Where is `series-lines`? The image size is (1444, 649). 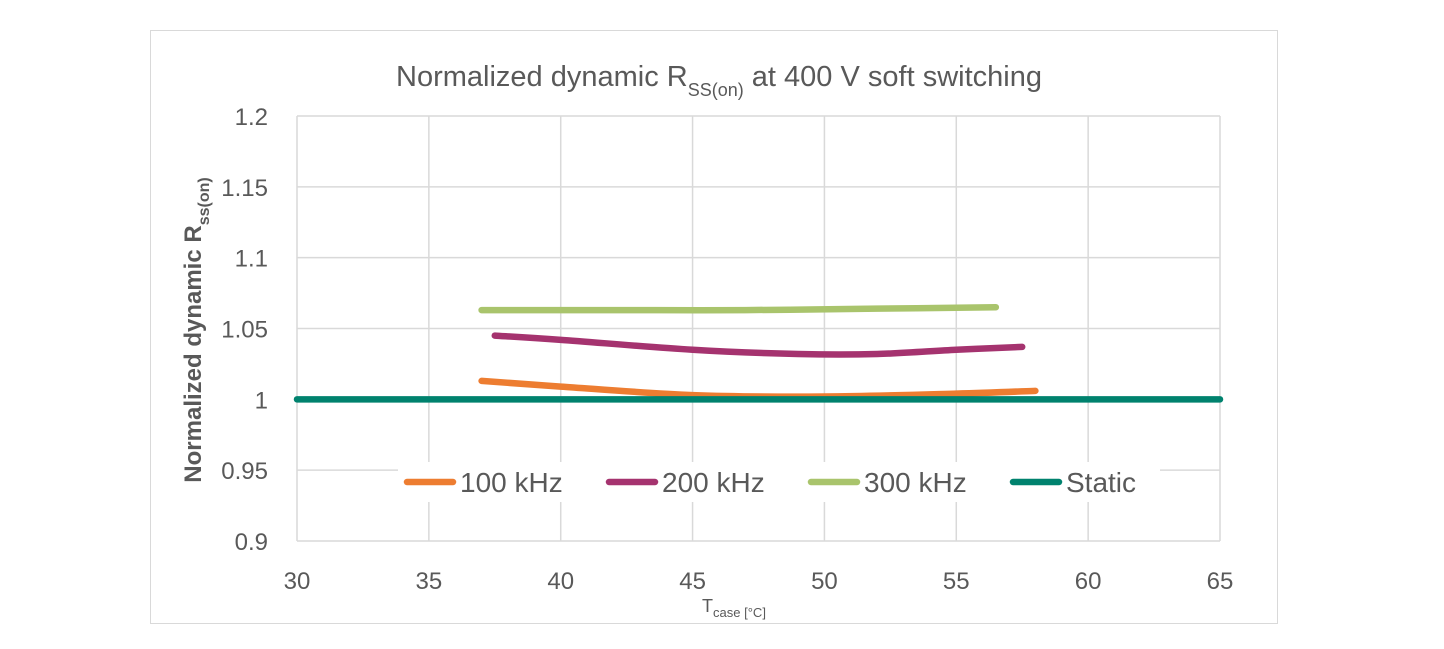
series-lines is located at coordinates (758, 353).